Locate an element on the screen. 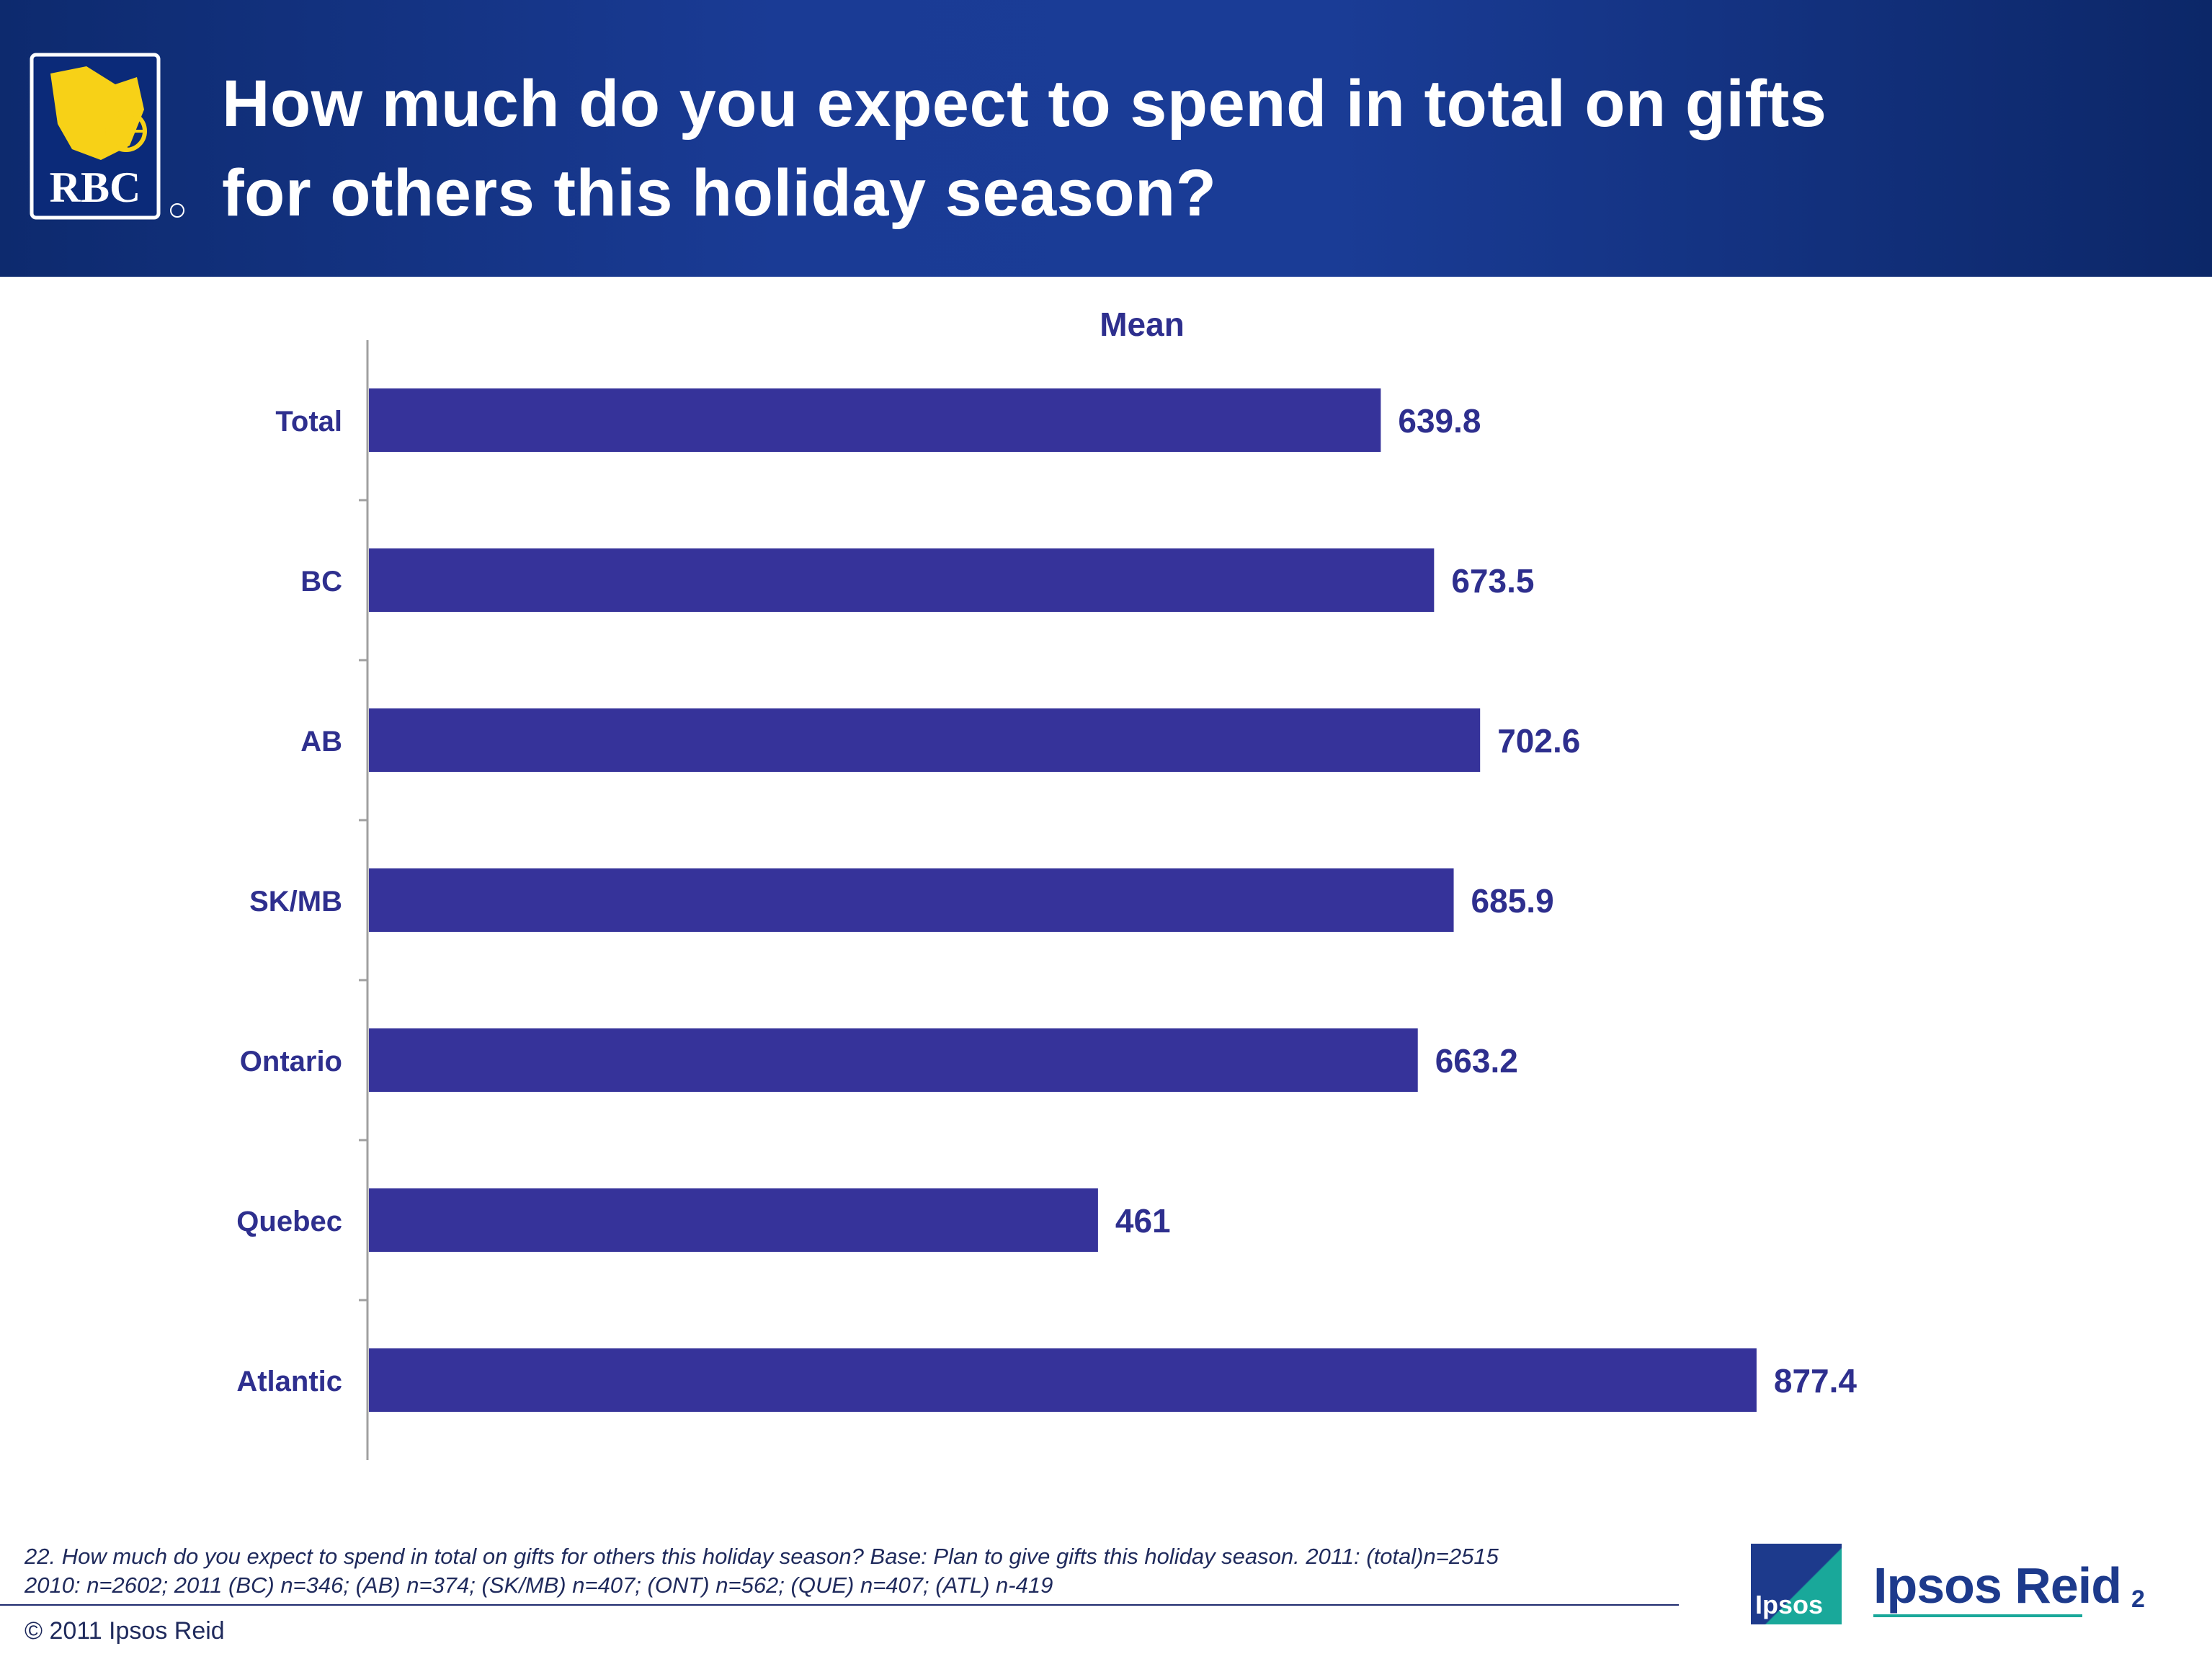 The height and width of the screenshot is (1659, 2212). category-label: Quebec is located at coordinates (289, 1221).